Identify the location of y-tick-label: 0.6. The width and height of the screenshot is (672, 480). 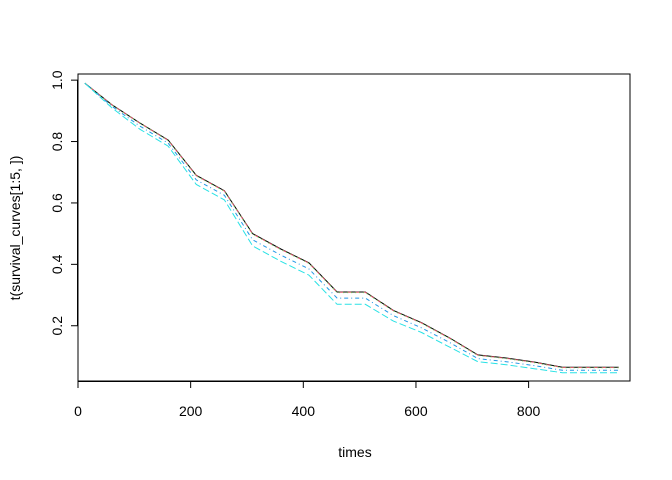
(57, 203).